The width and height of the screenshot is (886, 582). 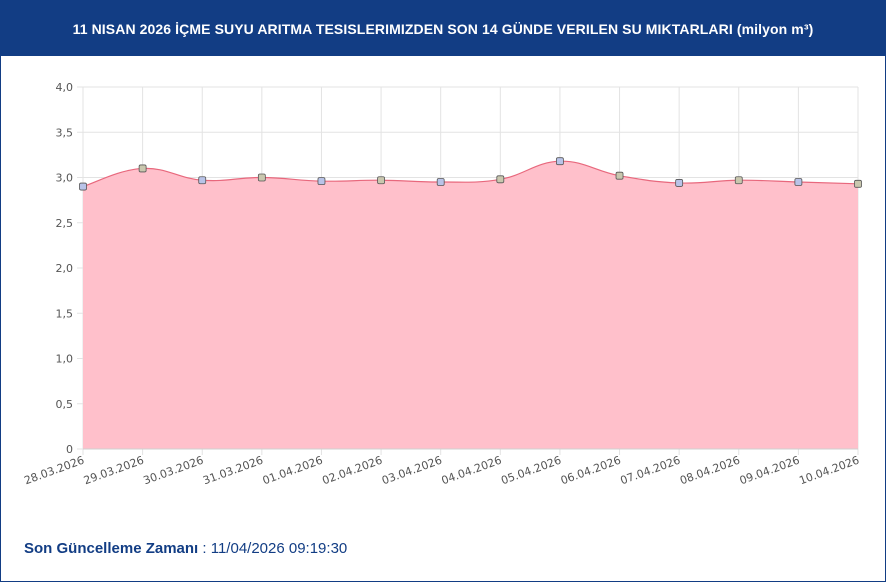 I want to click on y-tick-label: 1,5, so click(x=65, y=313).